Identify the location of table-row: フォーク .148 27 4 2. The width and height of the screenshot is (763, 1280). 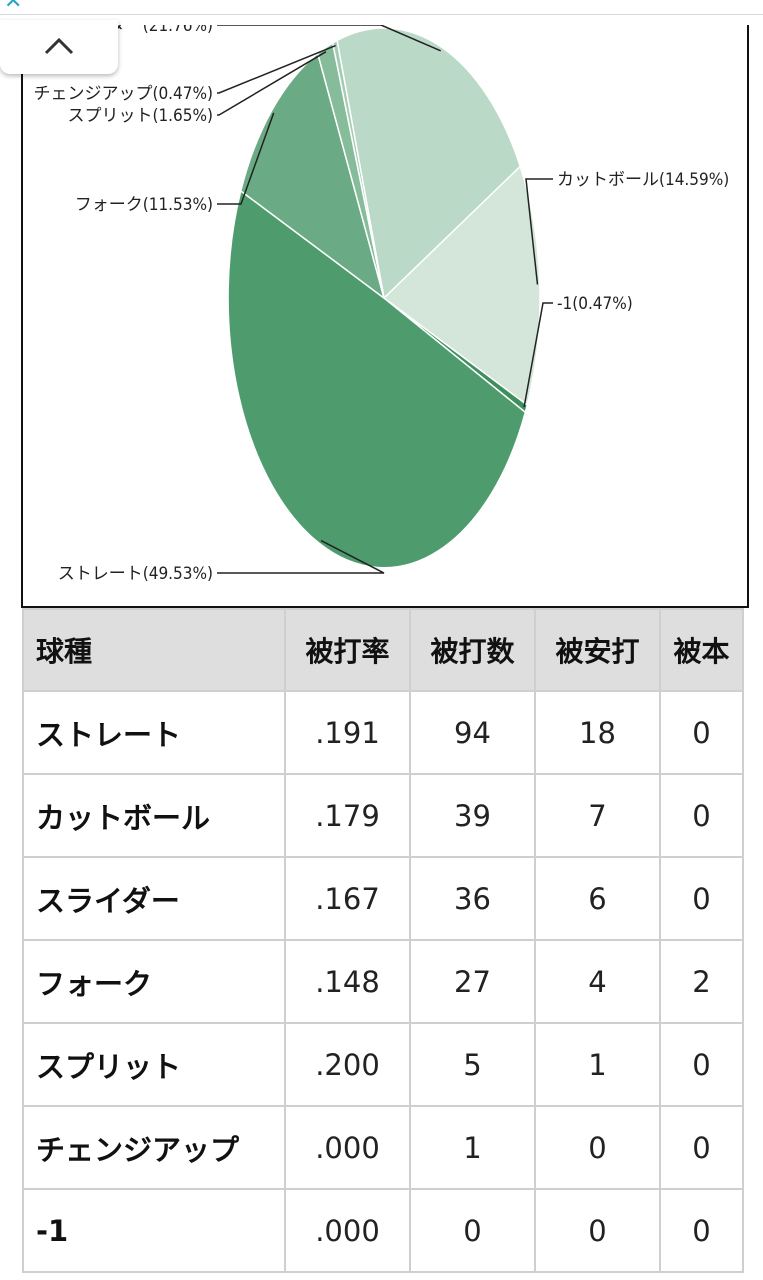
(383, 981).